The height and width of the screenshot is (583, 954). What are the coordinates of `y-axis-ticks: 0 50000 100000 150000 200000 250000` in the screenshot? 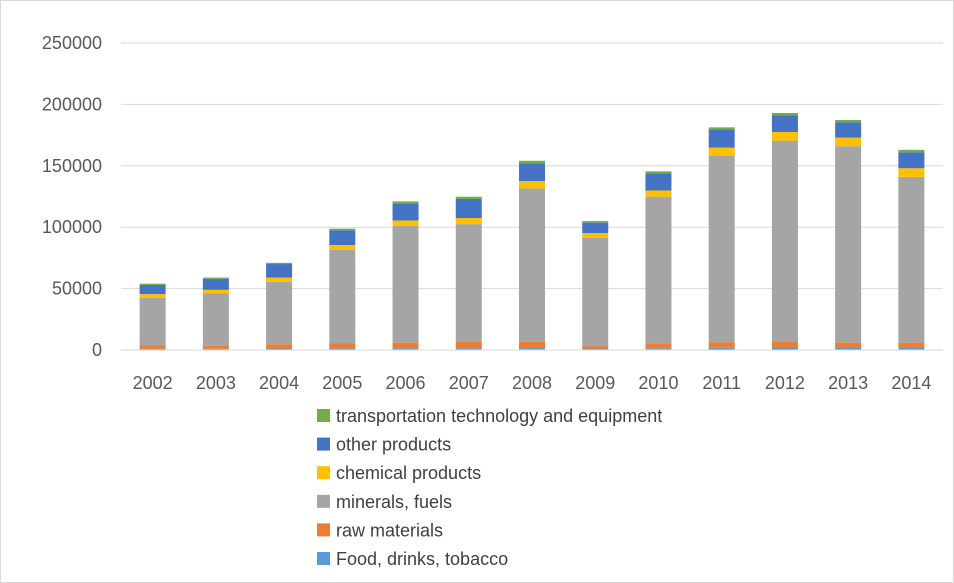 It's located at (72, 196).